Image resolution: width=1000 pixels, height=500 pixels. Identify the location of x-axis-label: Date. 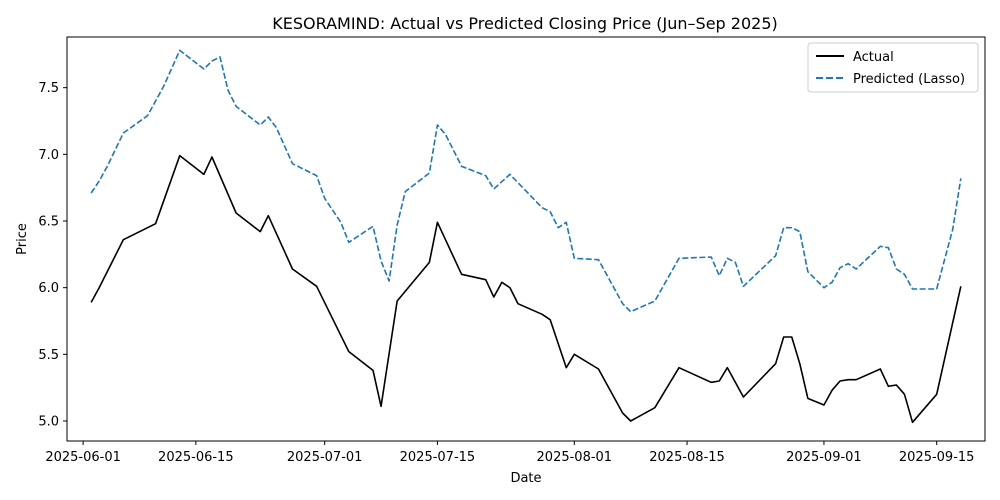
(525, 478).